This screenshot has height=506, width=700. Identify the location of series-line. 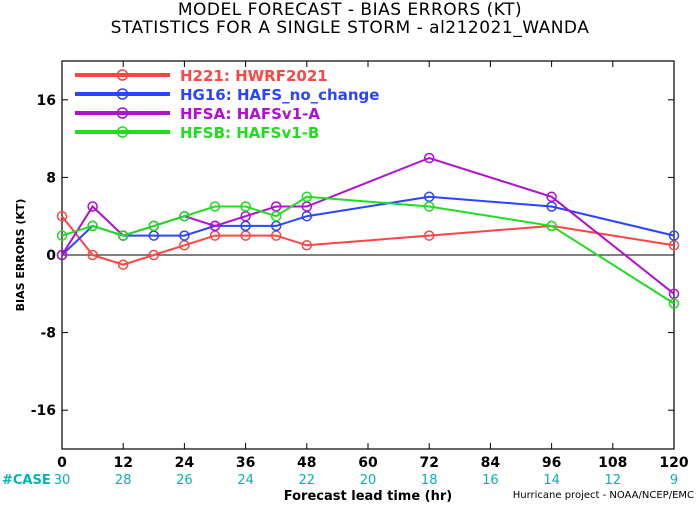
(368, 240).